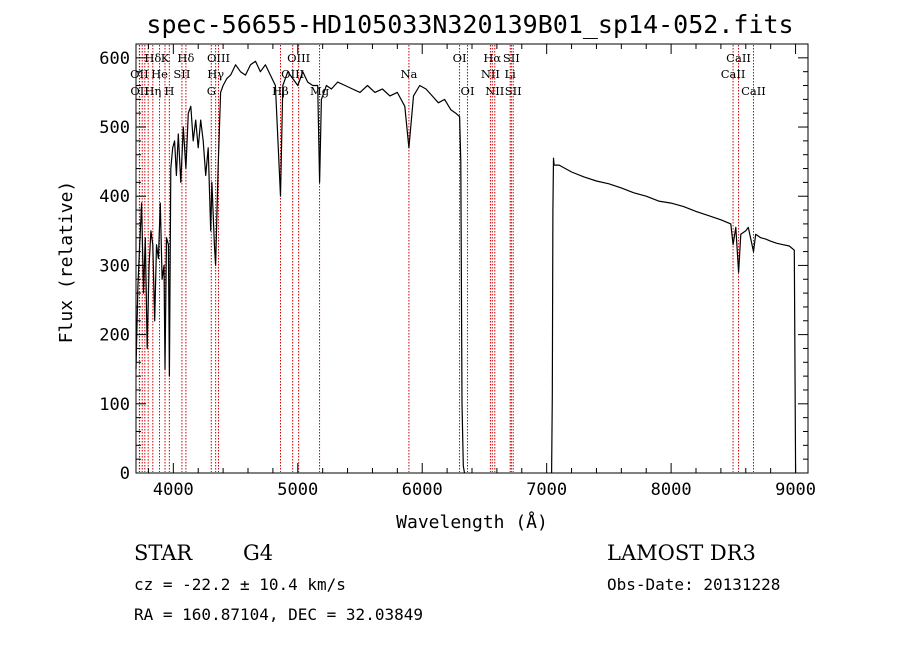 This screenshot has height=649, width=900. What do you see at coordinates (169, 91) in the screenshot?
I see `line-label: H` at bounding box center [169, 91].